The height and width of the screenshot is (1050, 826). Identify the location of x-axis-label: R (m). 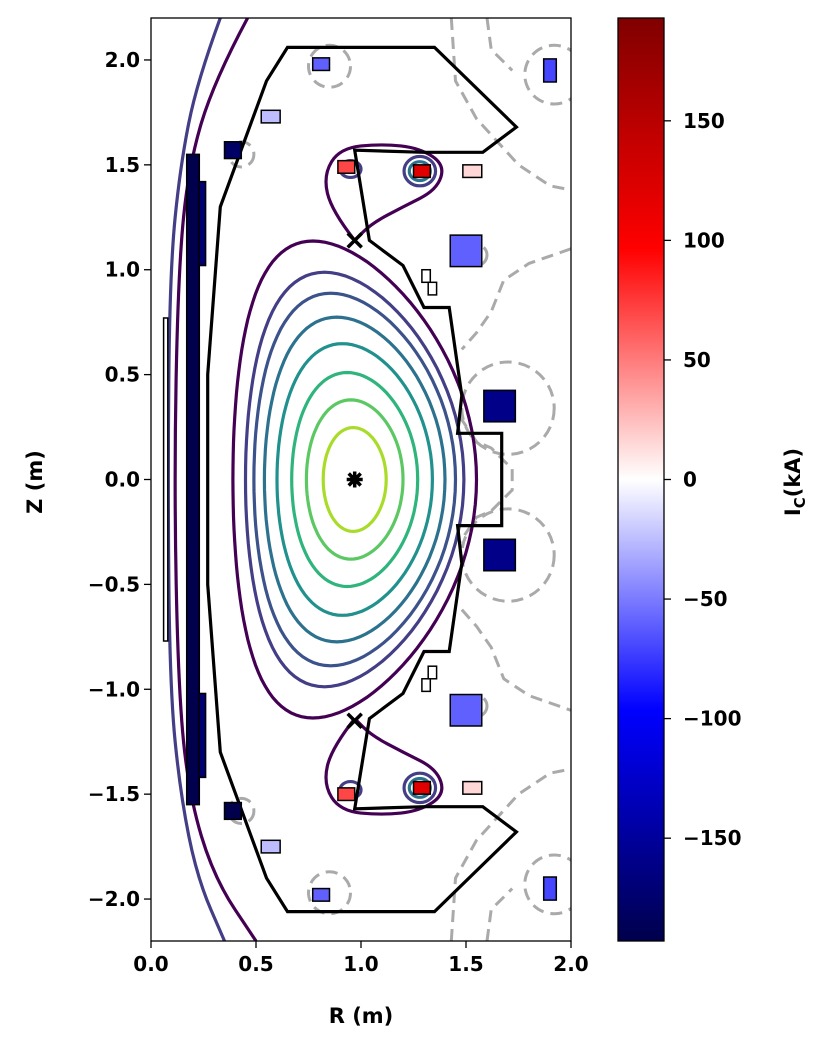
(361, 1016).